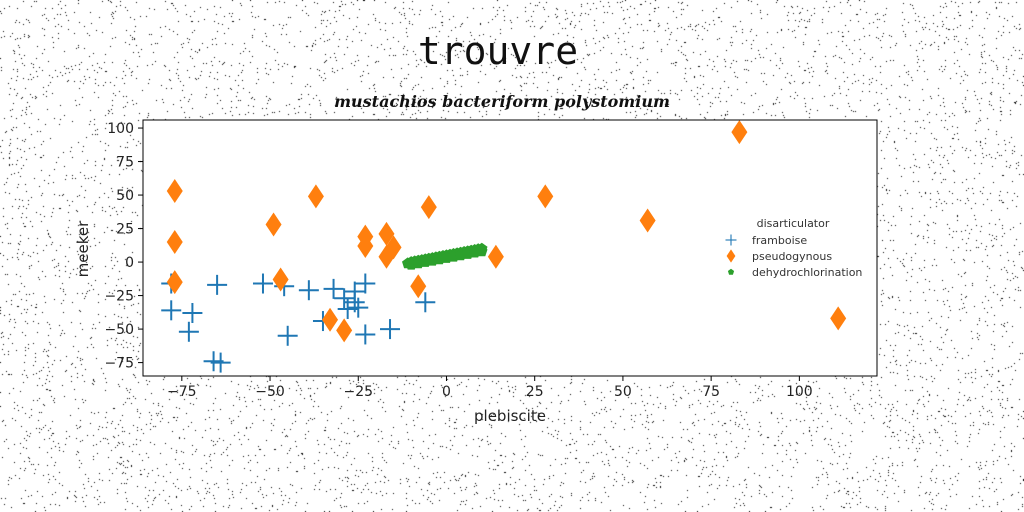 The height and width of the screenshot is (512, 1024). Describe the element at coordinates (623, 392) in the screenshot. I see `x-tick-label: 50` at that location.